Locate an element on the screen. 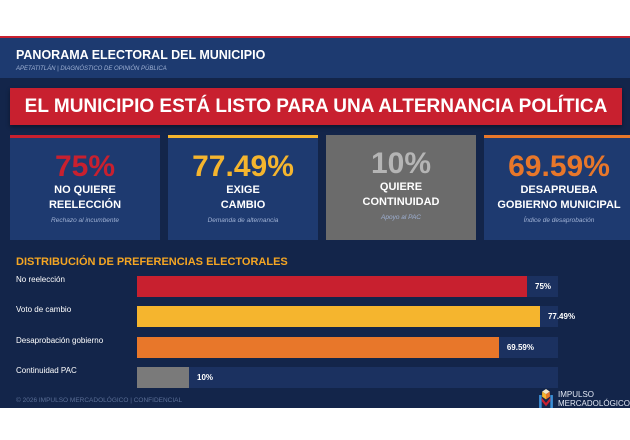 This screenshot has width=630, height=440. kpi-label: QUIERE is located at coordinates (401, 187).